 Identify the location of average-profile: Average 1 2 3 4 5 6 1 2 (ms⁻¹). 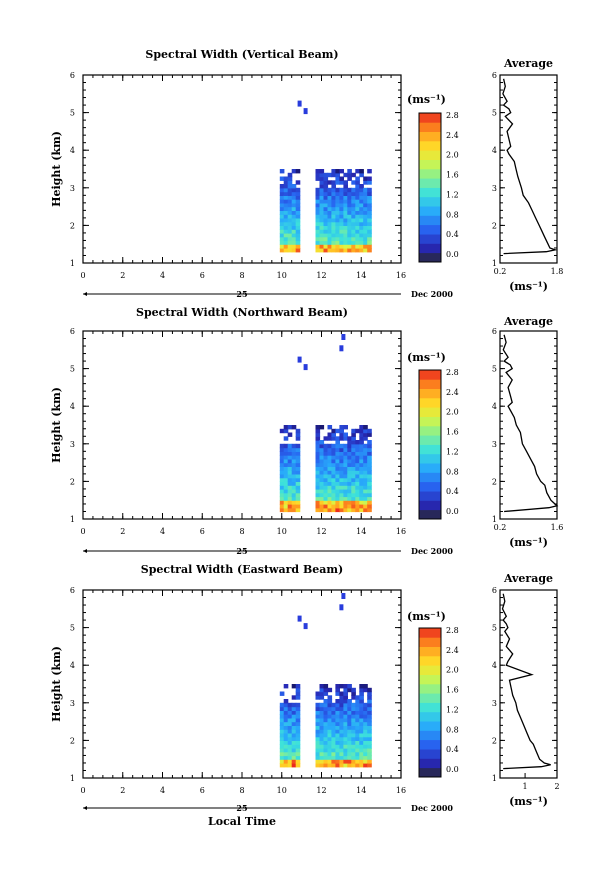
(526, 690).